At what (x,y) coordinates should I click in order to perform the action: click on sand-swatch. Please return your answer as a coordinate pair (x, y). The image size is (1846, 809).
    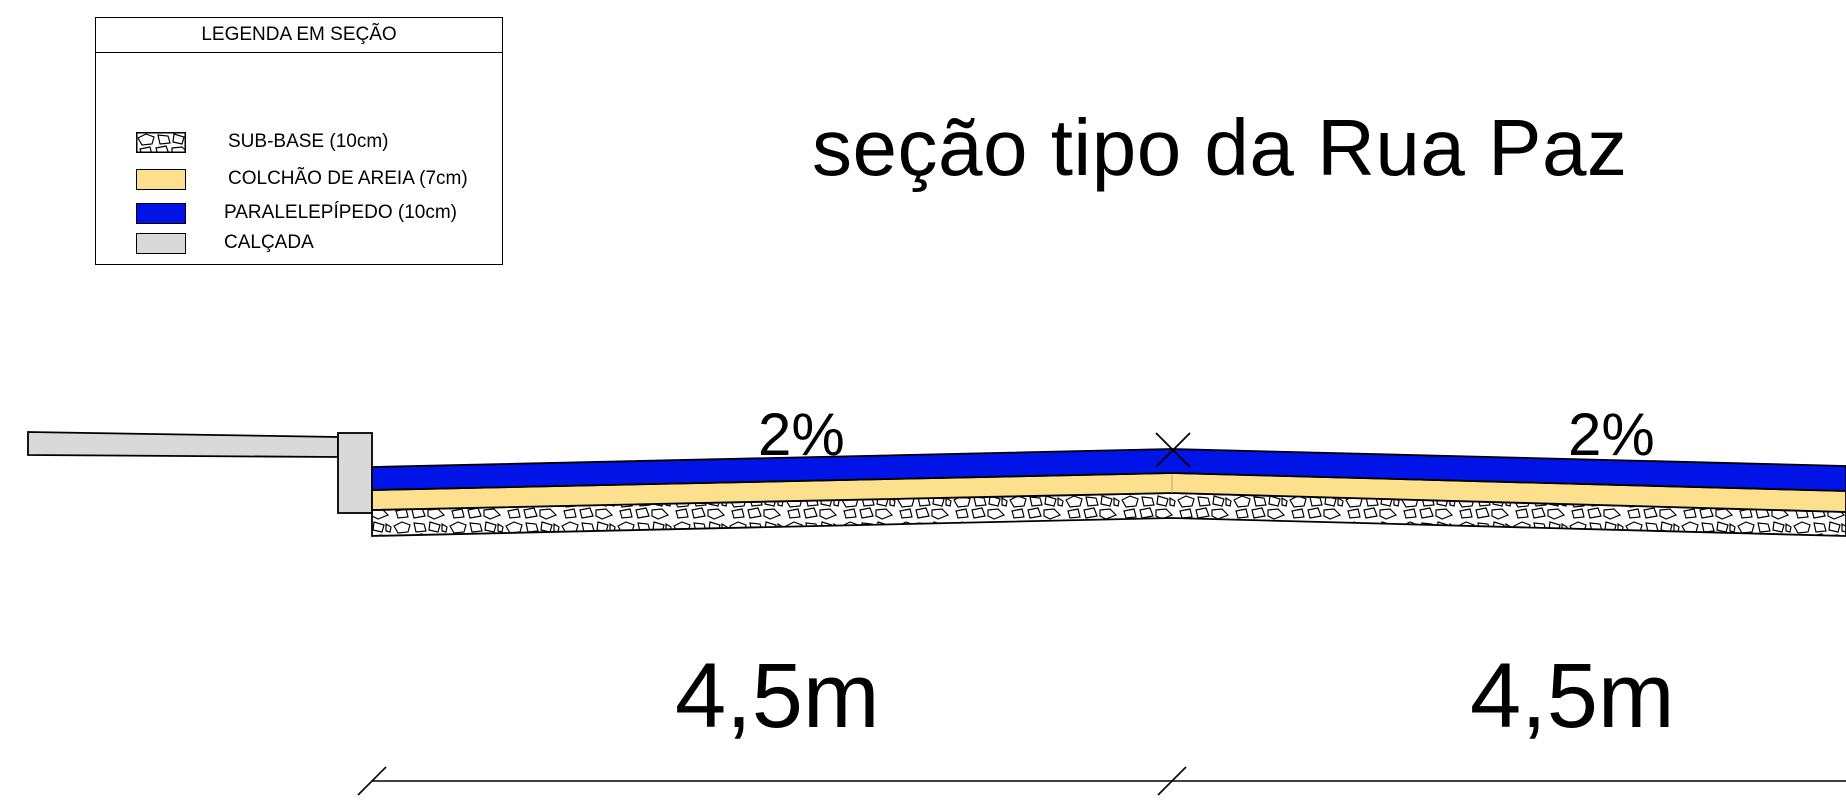
    Looking at the image, I should click on (161, 179).